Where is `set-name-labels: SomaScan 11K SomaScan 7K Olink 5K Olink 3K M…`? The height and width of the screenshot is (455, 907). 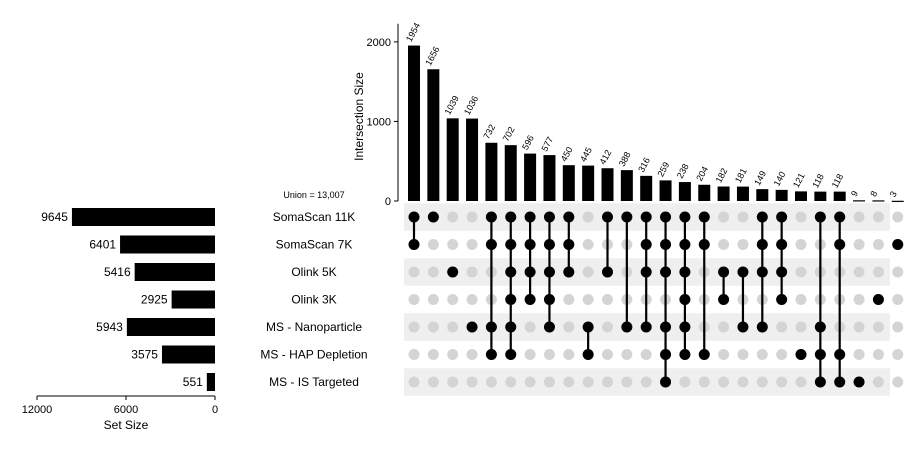 set-name-labels: SomaScan 11K SomaScan 7K Olink 5K Olink 3K M… is located at coordinates (313, 299).